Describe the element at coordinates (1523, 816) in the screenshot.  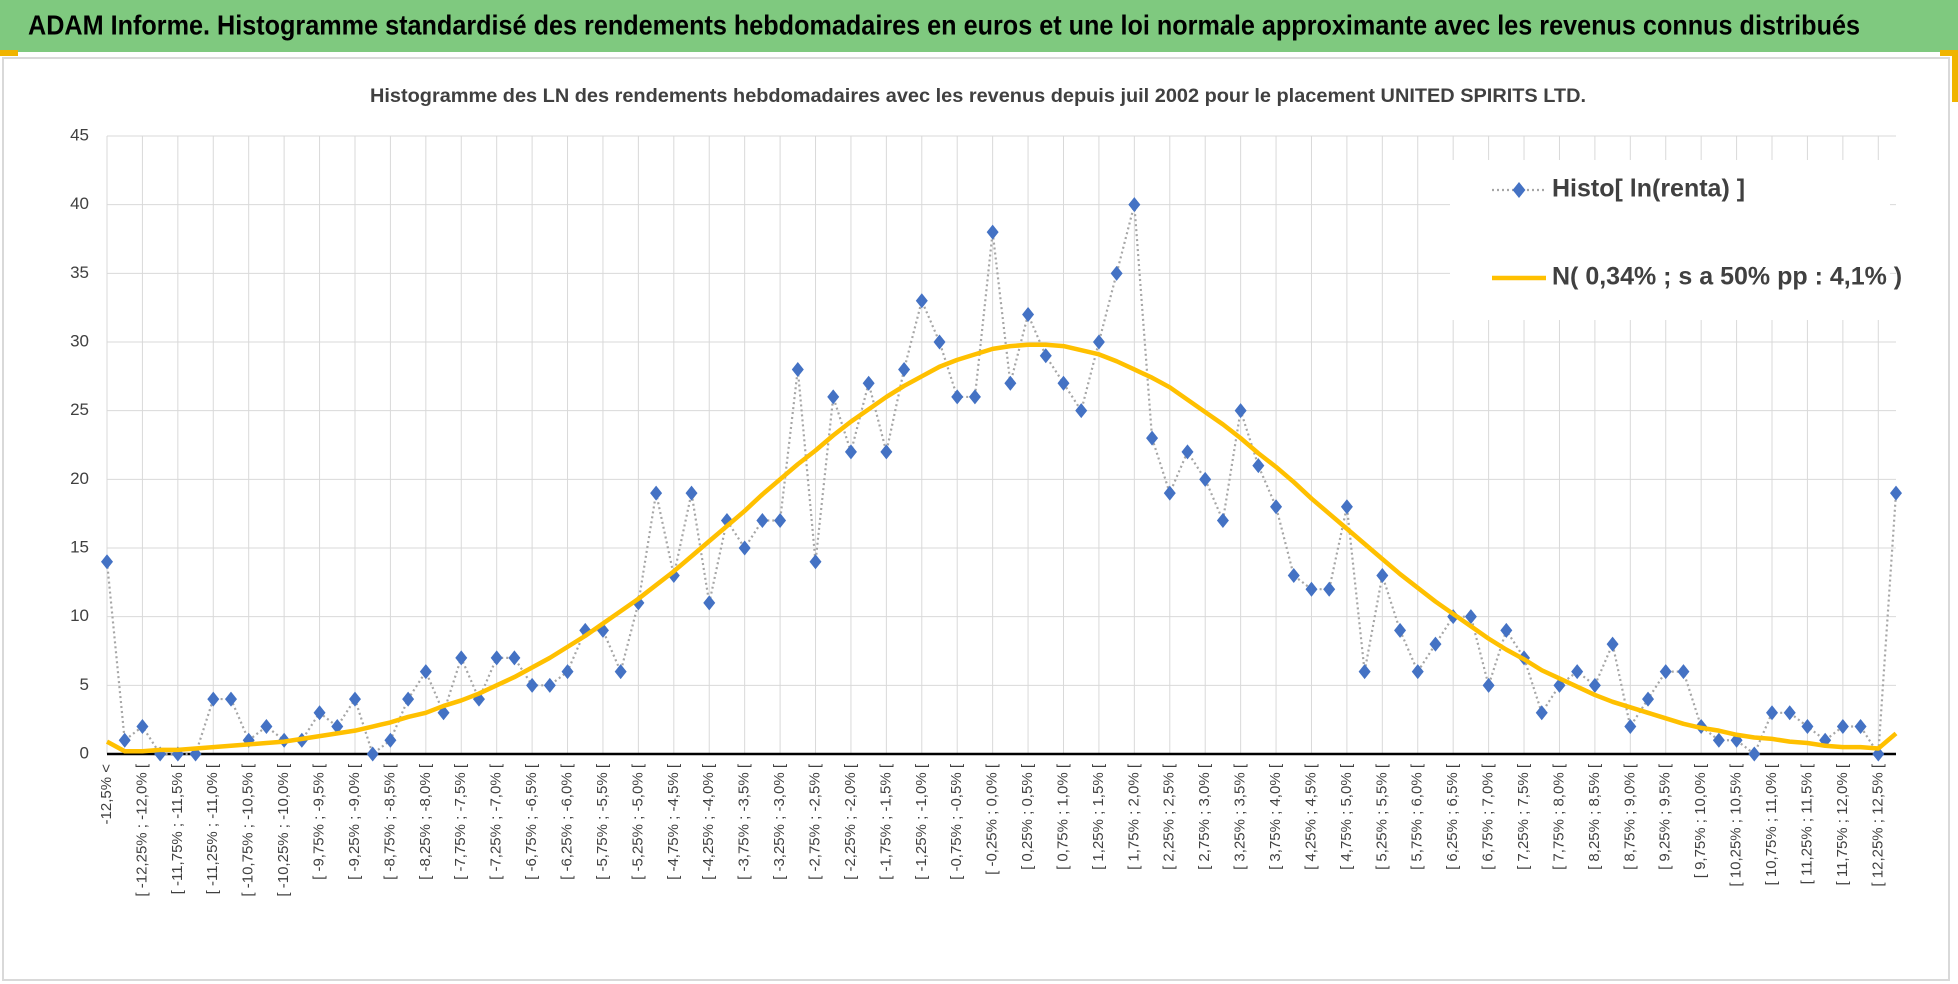
I see `x-tick-label: [ 7,25% ; 7,5% [` at that location.